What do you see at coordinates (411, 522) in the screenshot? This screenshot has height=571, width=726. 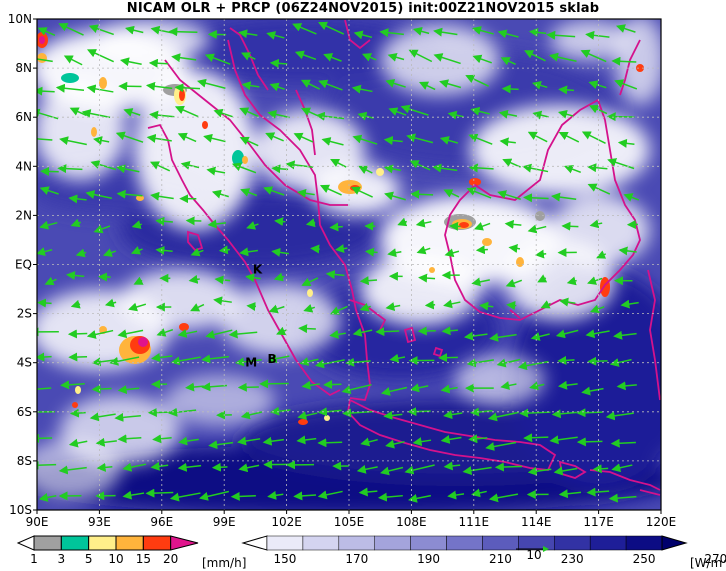 I see `lon-tick-label: 108E` at bounding box center [411, 522].